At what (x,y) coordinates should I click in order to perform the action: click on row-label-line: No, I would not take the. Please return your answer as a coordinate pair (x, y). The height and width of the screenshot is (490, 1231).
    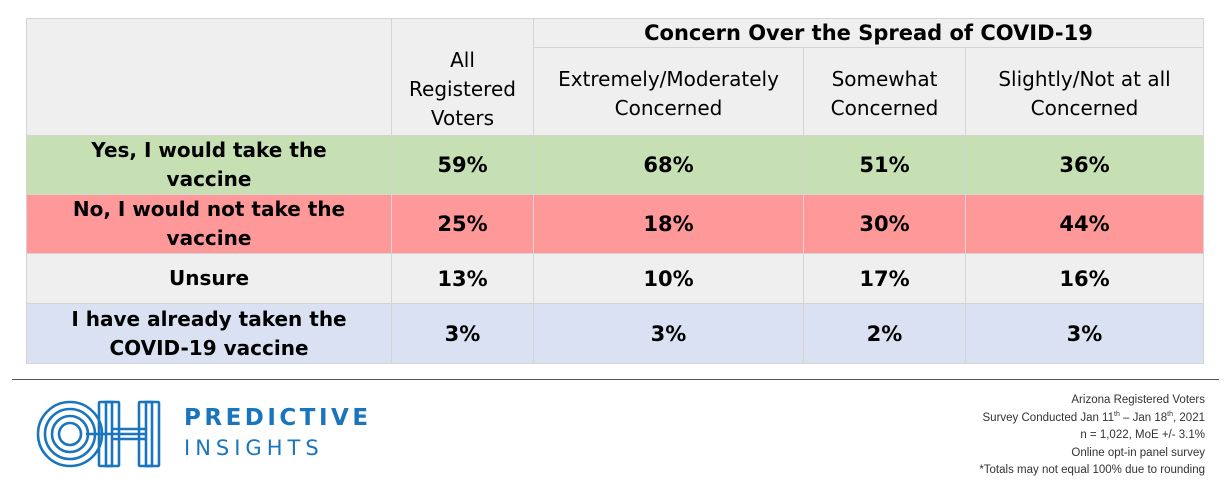
    Looking at the image, I should click on (209, 209).